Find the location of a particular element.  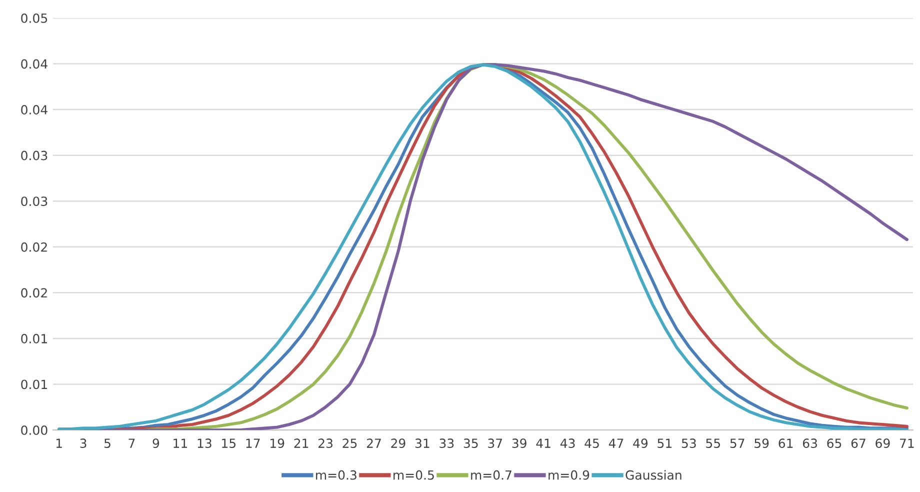

x-tick-label: 19 is located at coordinates (277, 443).